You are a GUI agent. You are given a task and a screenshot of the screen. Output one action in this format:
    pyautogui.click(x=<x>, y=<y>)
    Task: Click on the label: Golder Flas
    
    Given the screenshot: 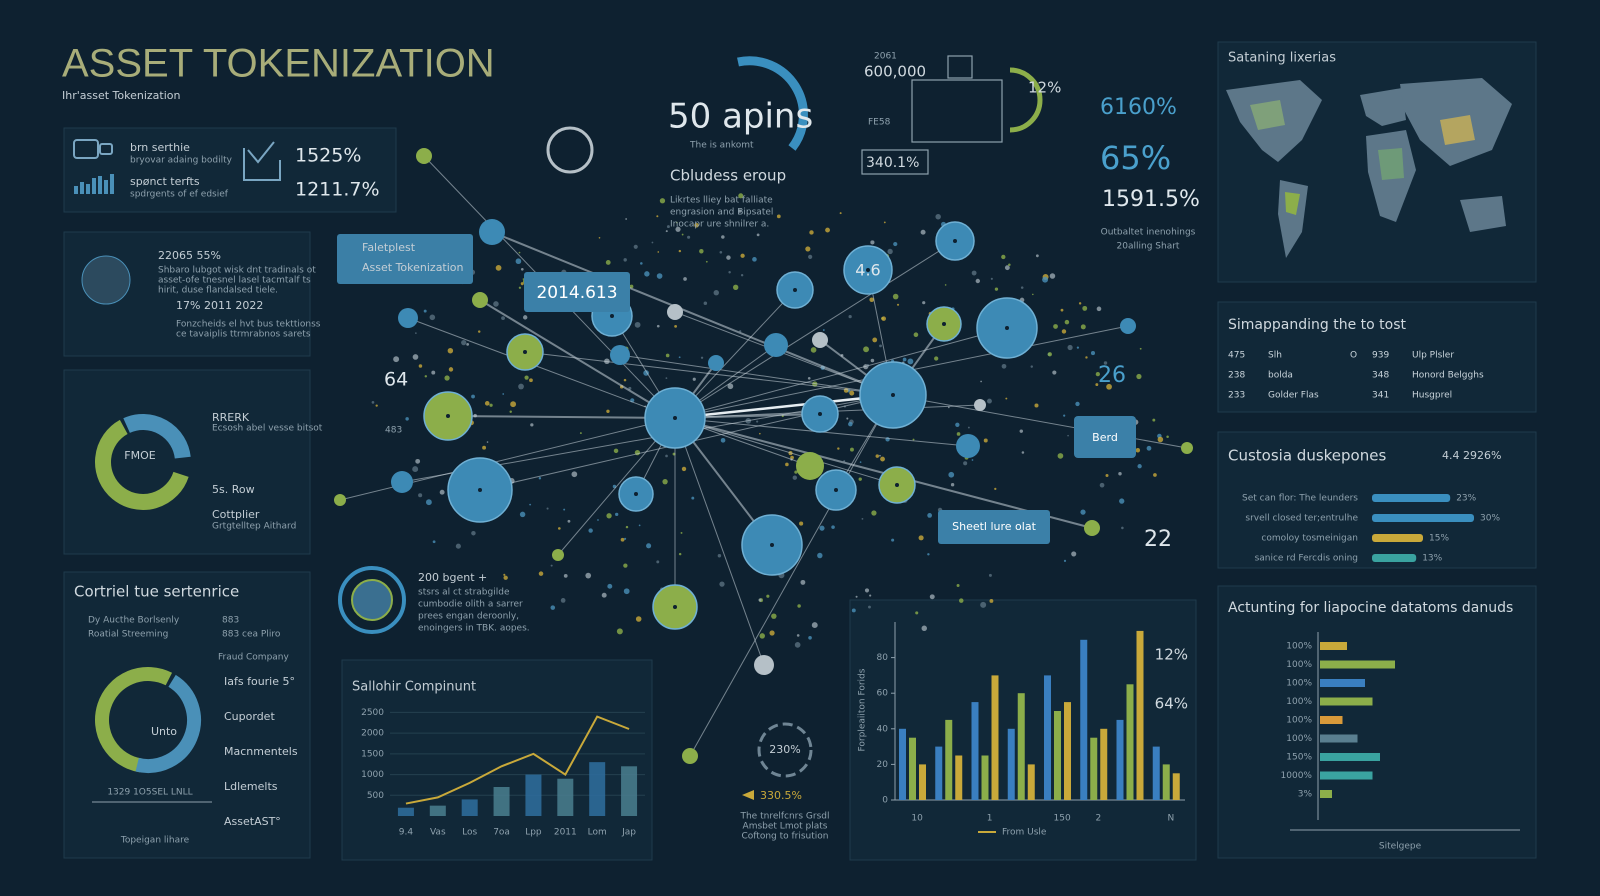 What is the action you would take?
    pyautogui.click(x=1293, y=396)
    